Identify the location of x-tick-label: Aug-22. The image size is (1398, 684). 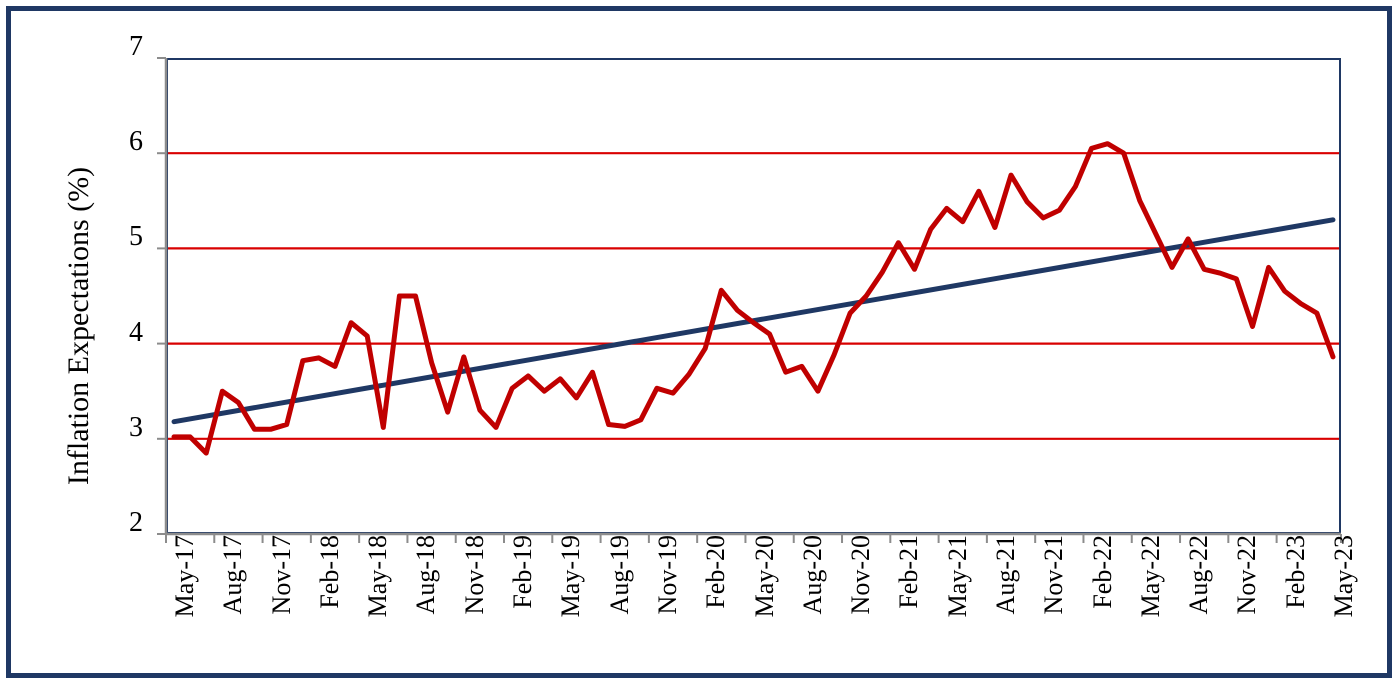
(1199, 575).